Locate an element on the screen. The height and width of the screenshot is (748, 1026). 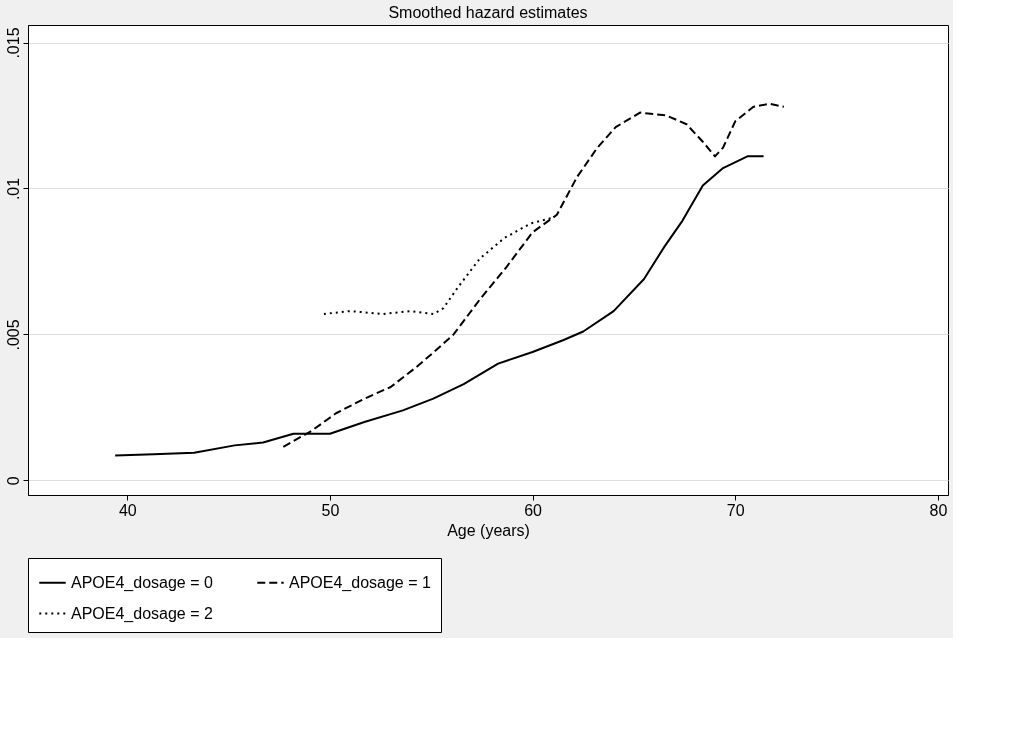
y-tick-label: .01 is located at coordinates (13, 189).